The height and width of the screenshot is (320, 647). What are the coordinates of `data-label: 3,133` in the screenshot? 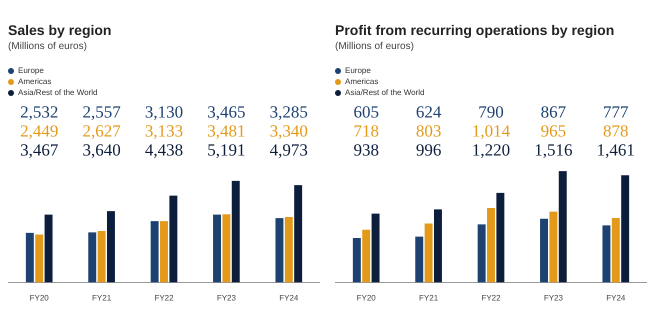 It's located at (164, 130).